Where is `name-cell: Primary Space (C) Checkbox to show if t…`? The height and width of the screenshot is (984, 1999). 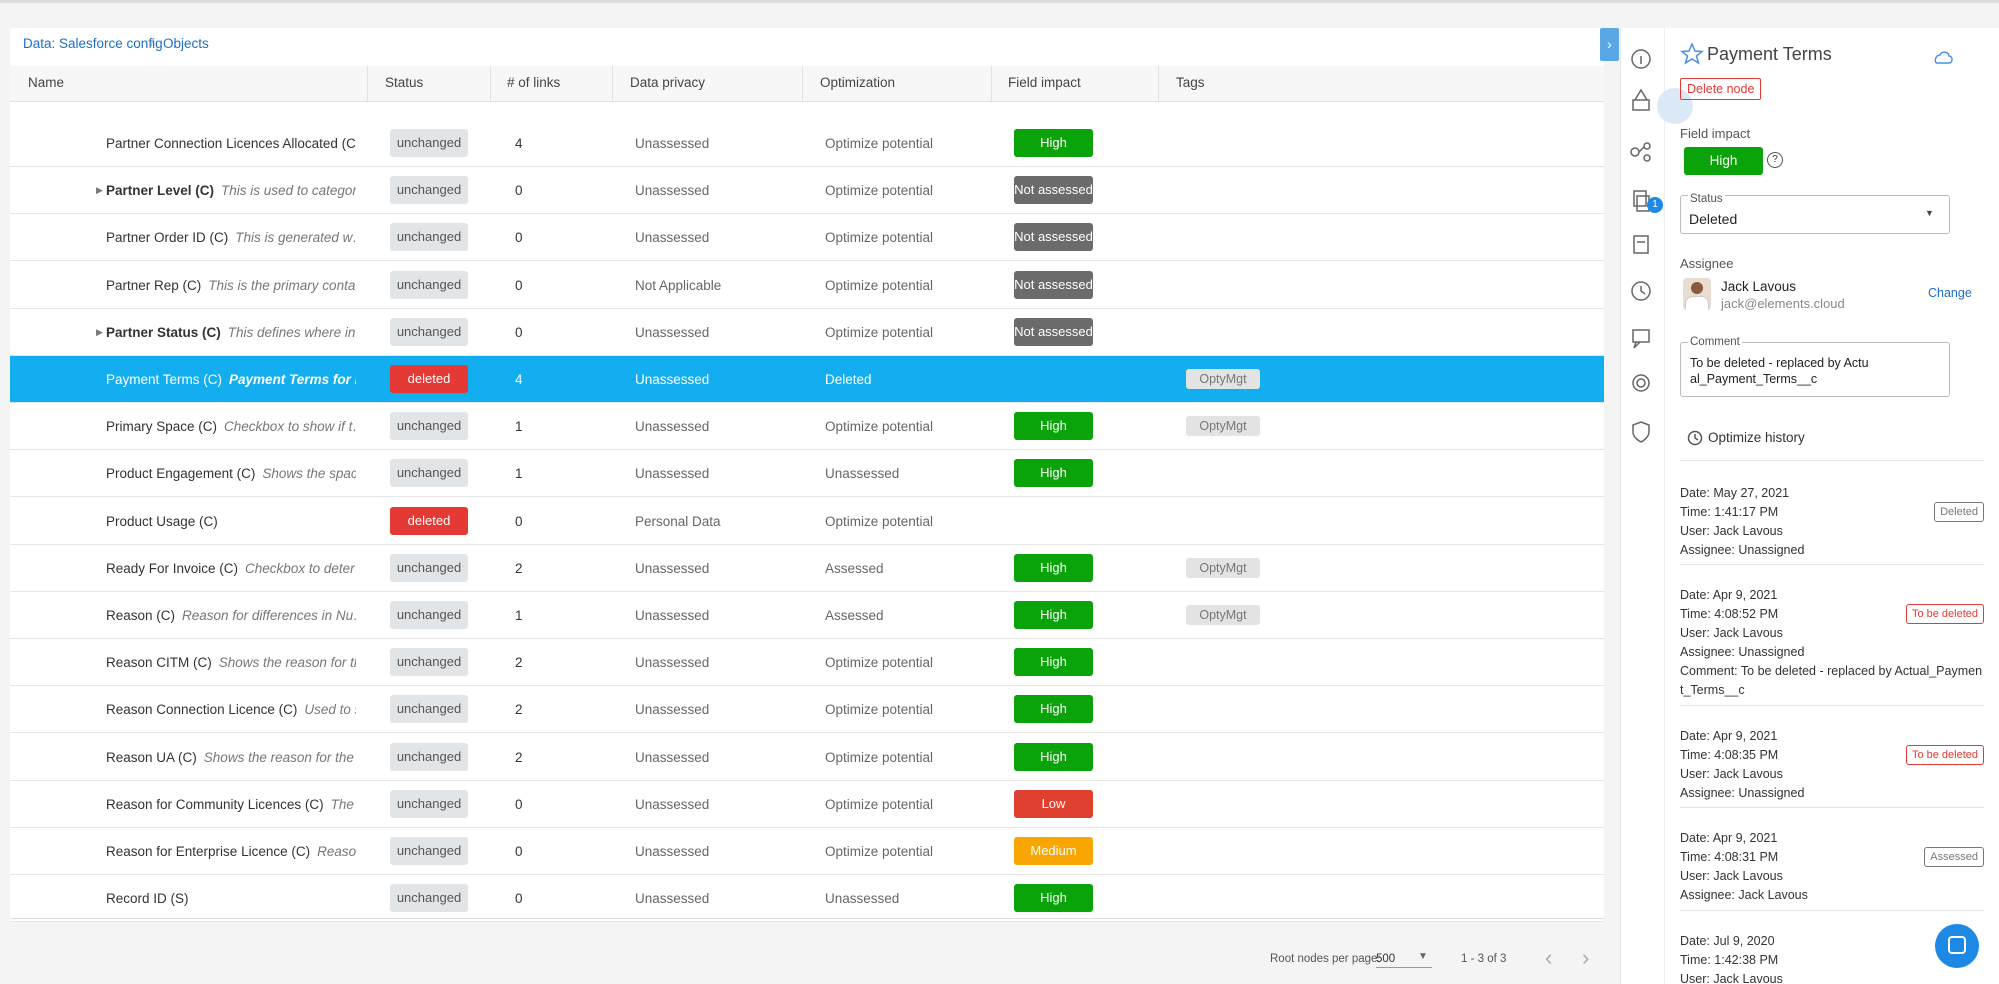
name-cell: Primary Space (C) Checkbox to show if t… is located at coordinates (231, 426).